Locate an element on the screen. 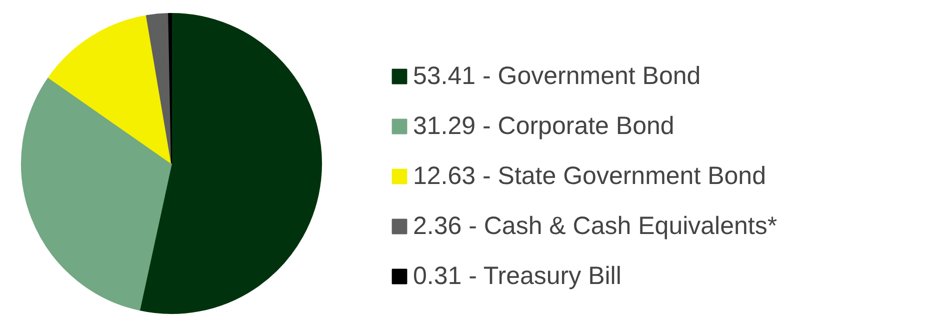 Image resolution: width=926 pixels, height=326 pixels. legend-label: 31.29 - Corporate Bond is located at coordinates (543, 126).